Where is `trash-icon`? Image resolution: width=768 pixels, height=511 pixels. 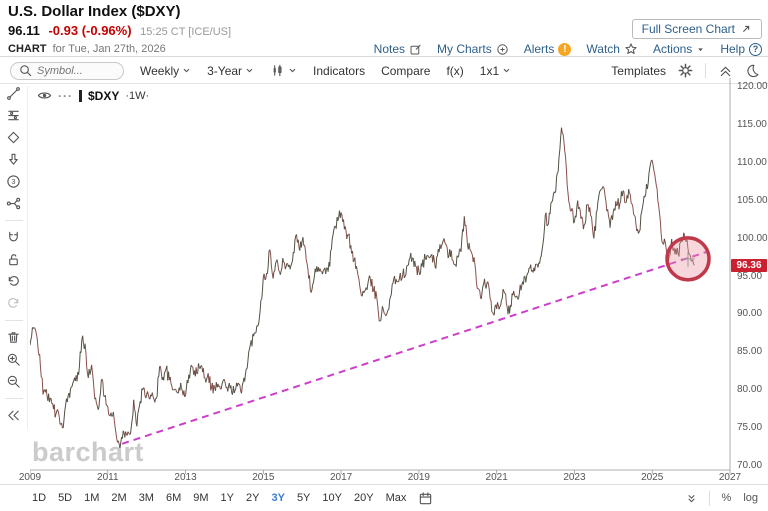 trash-icon is located at coordinates (13, 337).